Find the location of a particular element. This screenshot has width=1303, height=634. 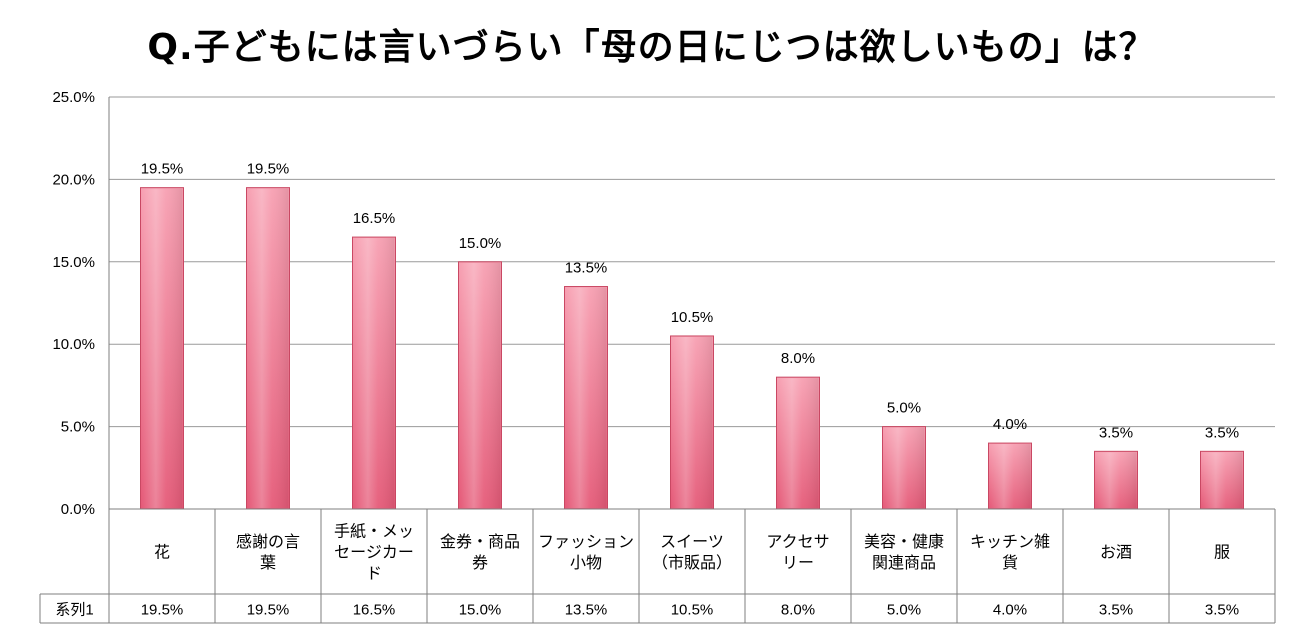

table-value: 13.5% is located at coordinates (586, 610).